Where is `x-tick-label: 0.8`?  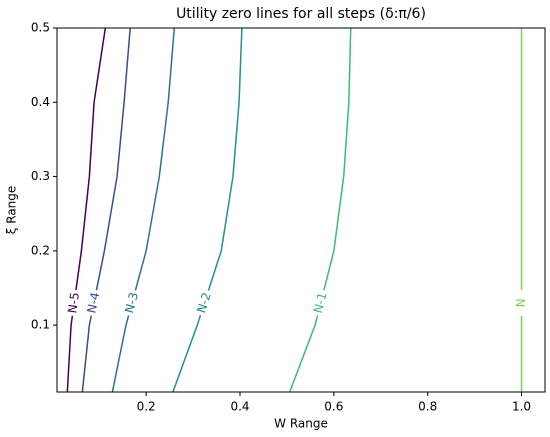 x-tick-label: 0.8 is located at coordinates (427, 407).